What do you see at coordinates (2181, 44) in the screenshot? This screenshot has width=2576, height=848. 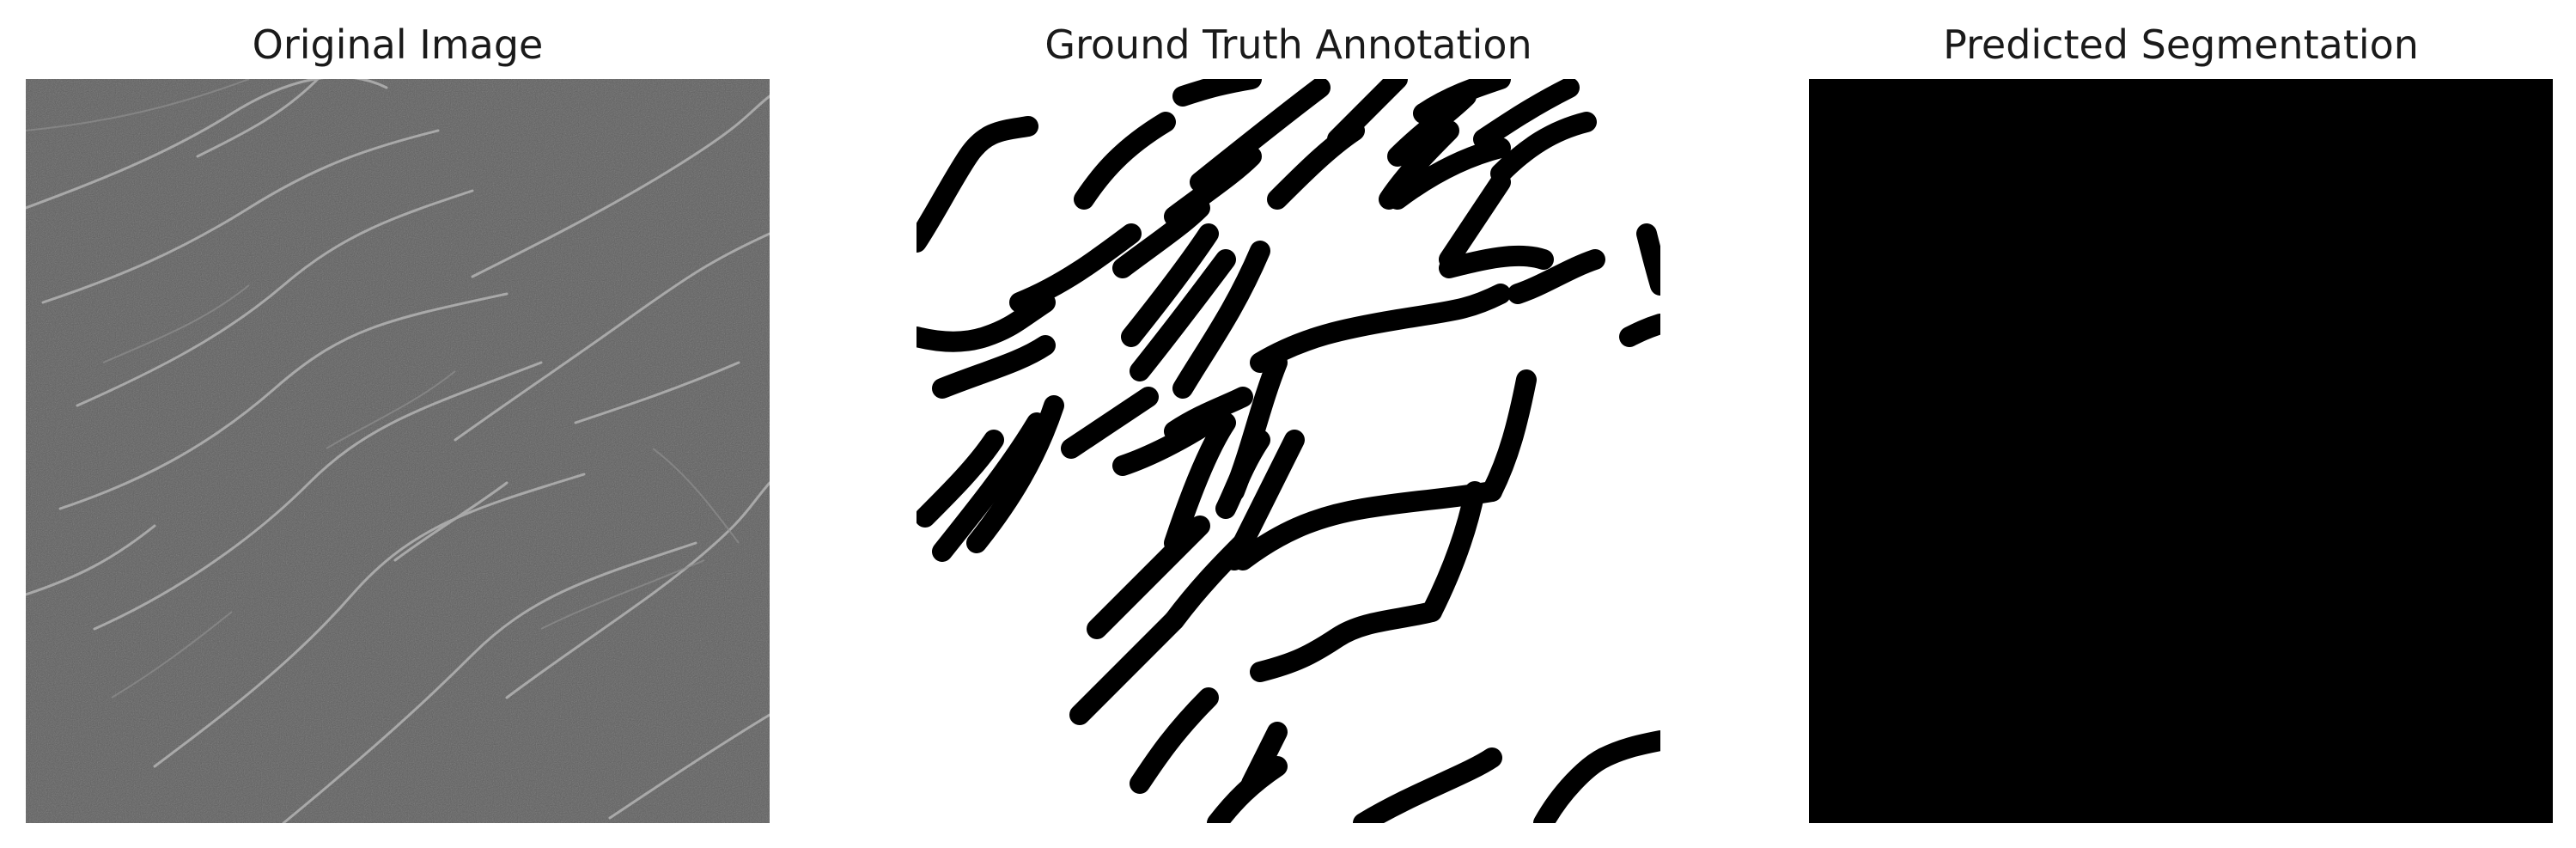 I see `prediction-title: Predicted Segmentation` at bounding box center [2181, 44].